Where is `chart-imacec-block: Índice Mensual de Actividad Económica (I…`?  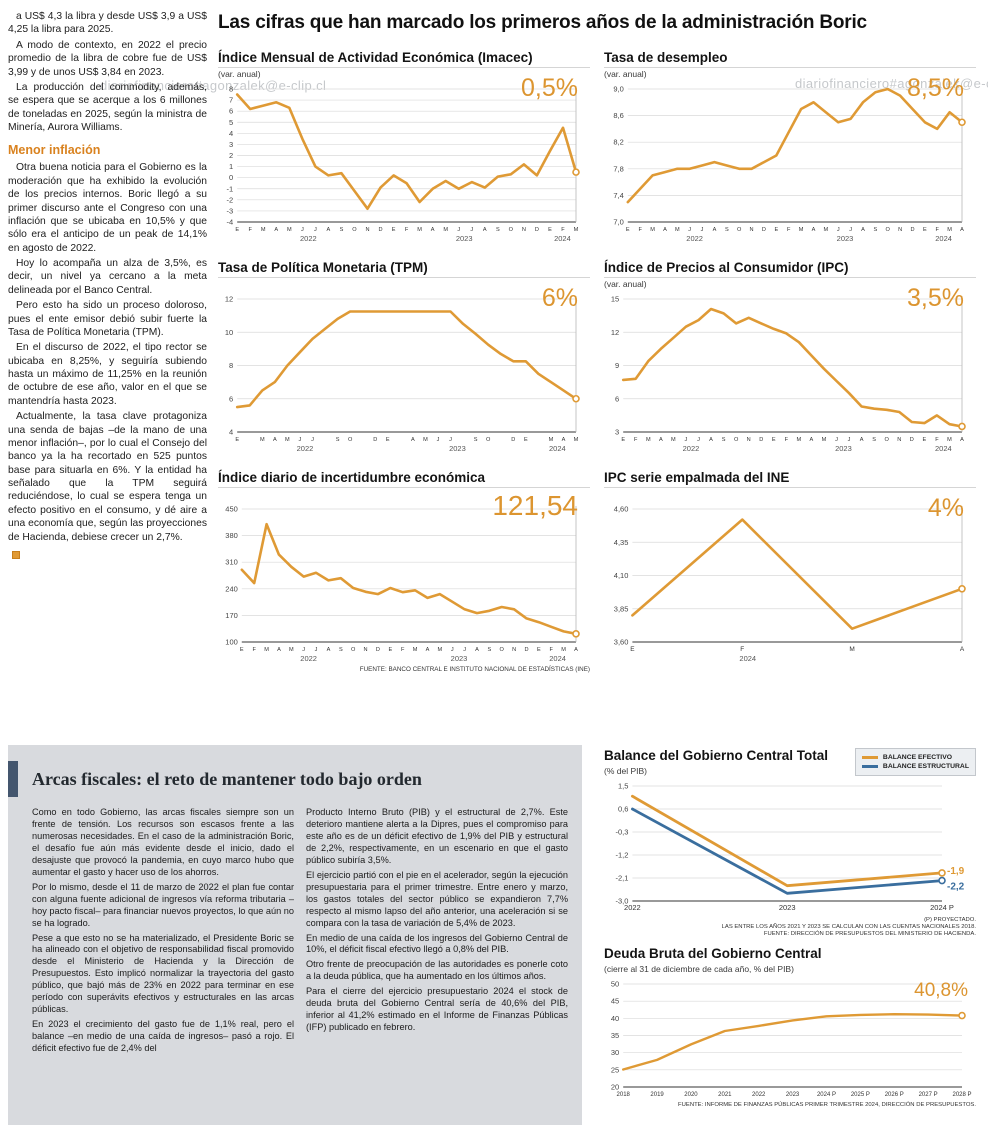
chart-imacec-block: Índice Mensual de Actividad Económica (I… is located at coordinates (404, 148).